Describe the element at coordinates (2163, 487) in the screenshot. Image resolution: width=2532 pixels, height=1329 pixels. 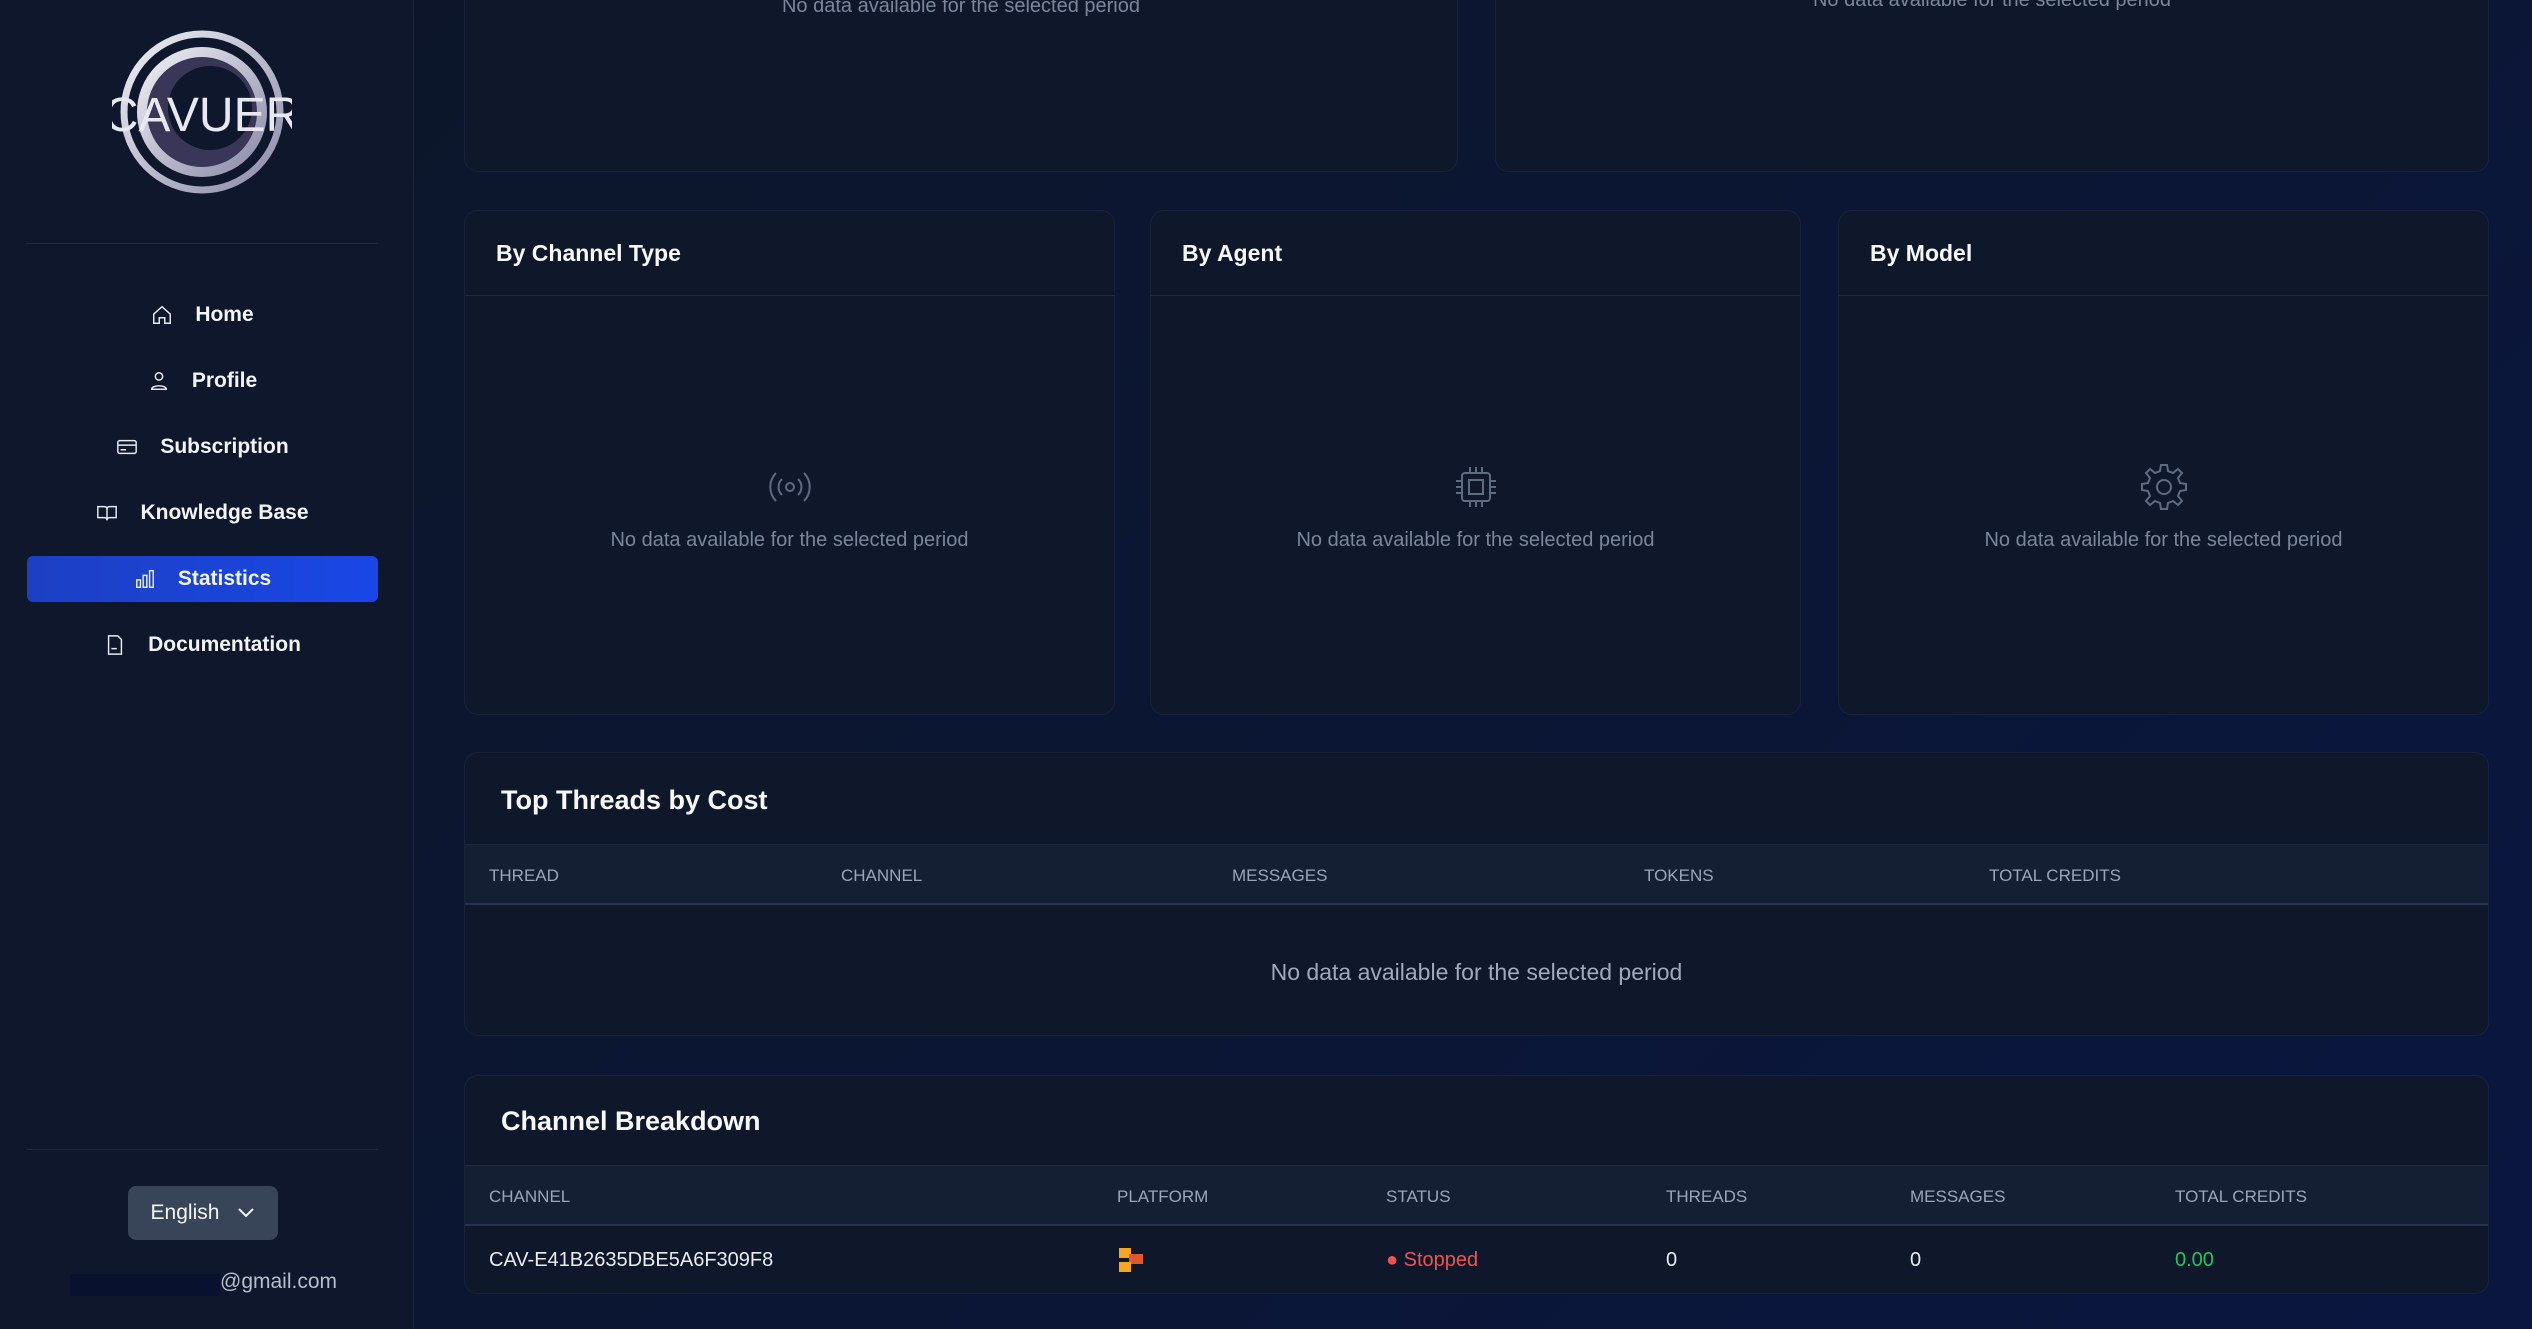
I see `gear-icon` at that location.